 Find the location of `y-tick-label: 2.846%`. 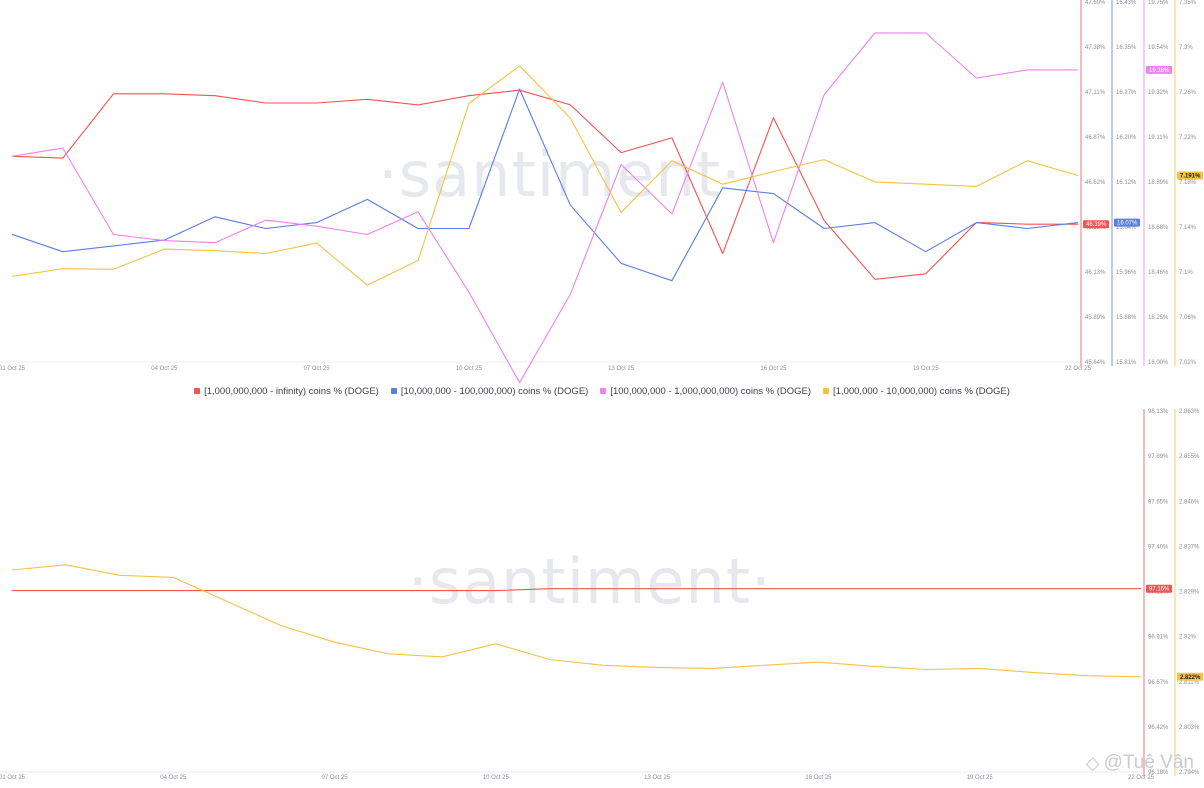

y-tick-label: 2.846% is located at coordinates (1189, 502).